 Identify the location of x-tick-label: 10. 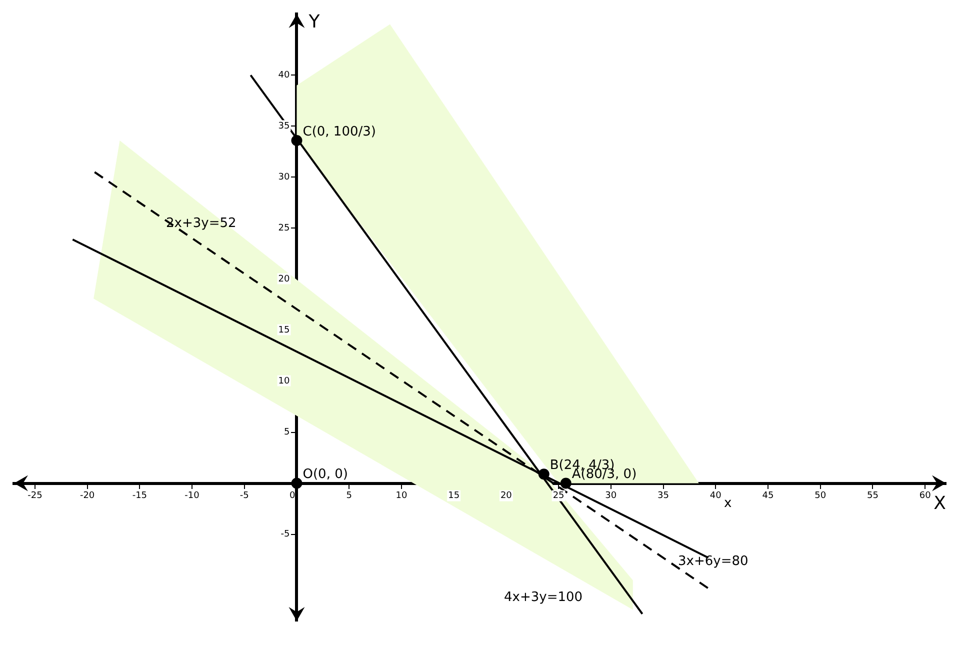
(402, 496).